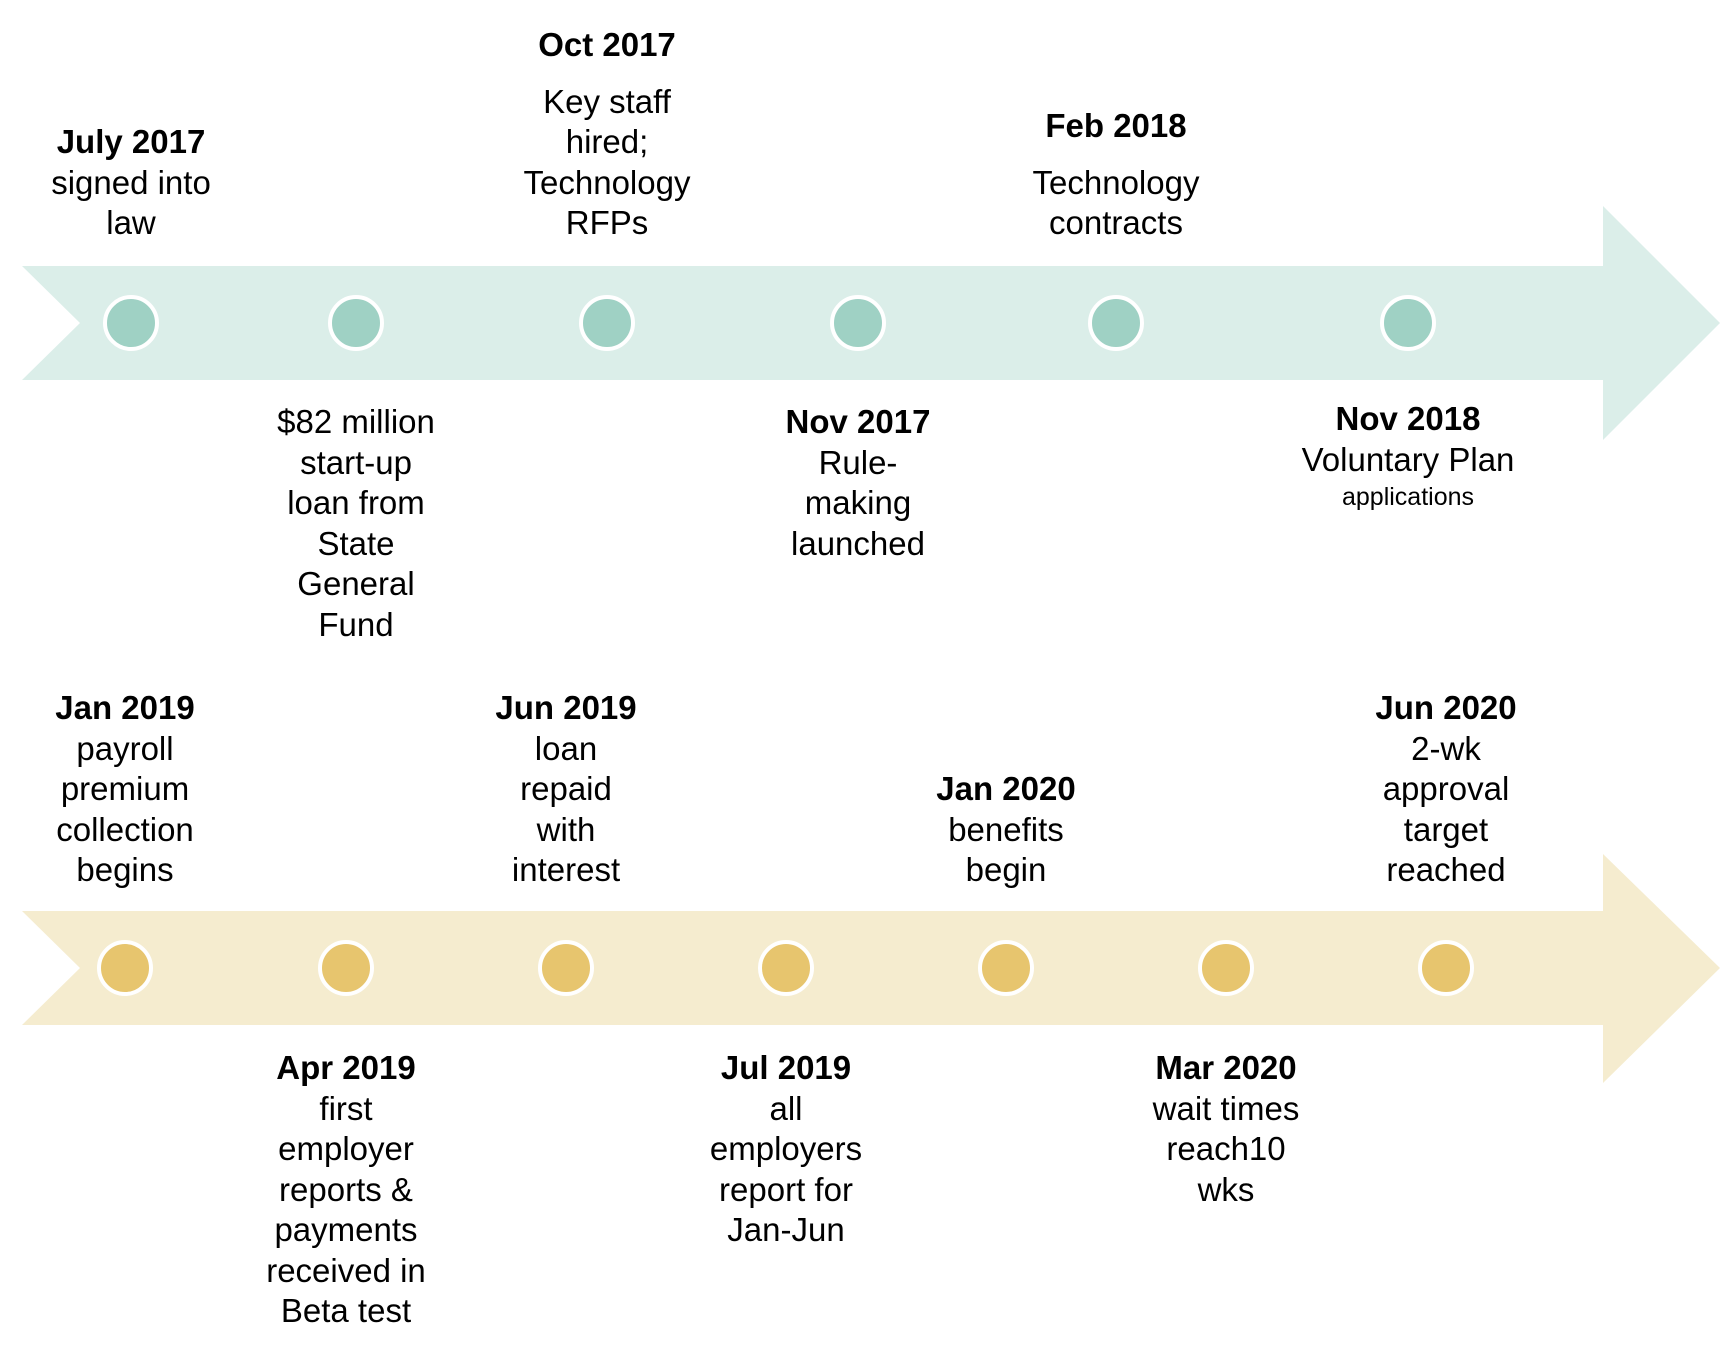 The image size is (1733, 1359). Describe the element at coordinates (346, 968) in the screenshot. I see `milestone-dot-apr2019` at that location.